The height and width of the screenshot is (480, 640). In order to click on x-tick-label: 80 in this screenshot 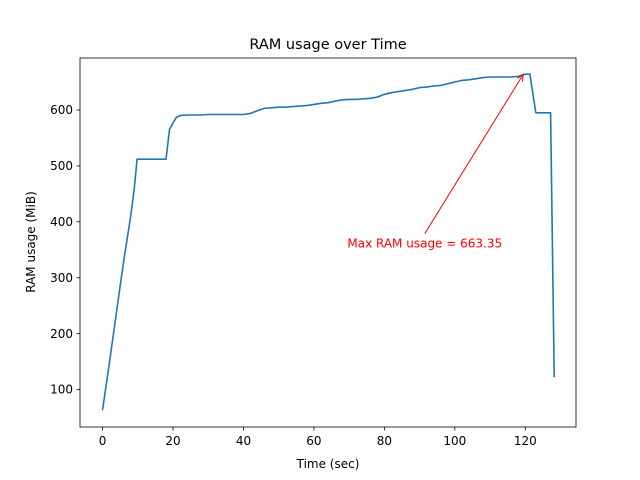, I will do `click(384, 441)`.